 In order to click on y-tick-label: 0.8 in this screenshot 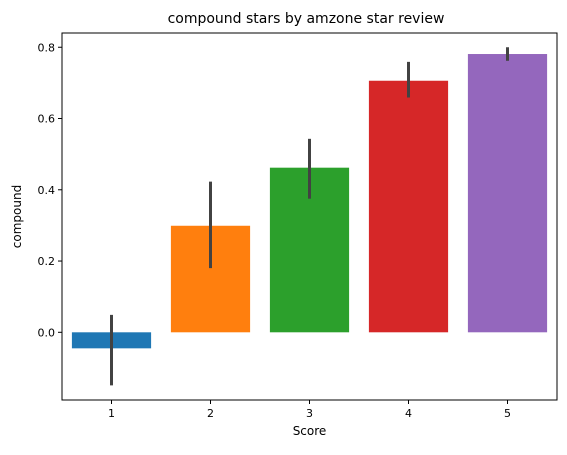, I will do `click(47, 47)`.